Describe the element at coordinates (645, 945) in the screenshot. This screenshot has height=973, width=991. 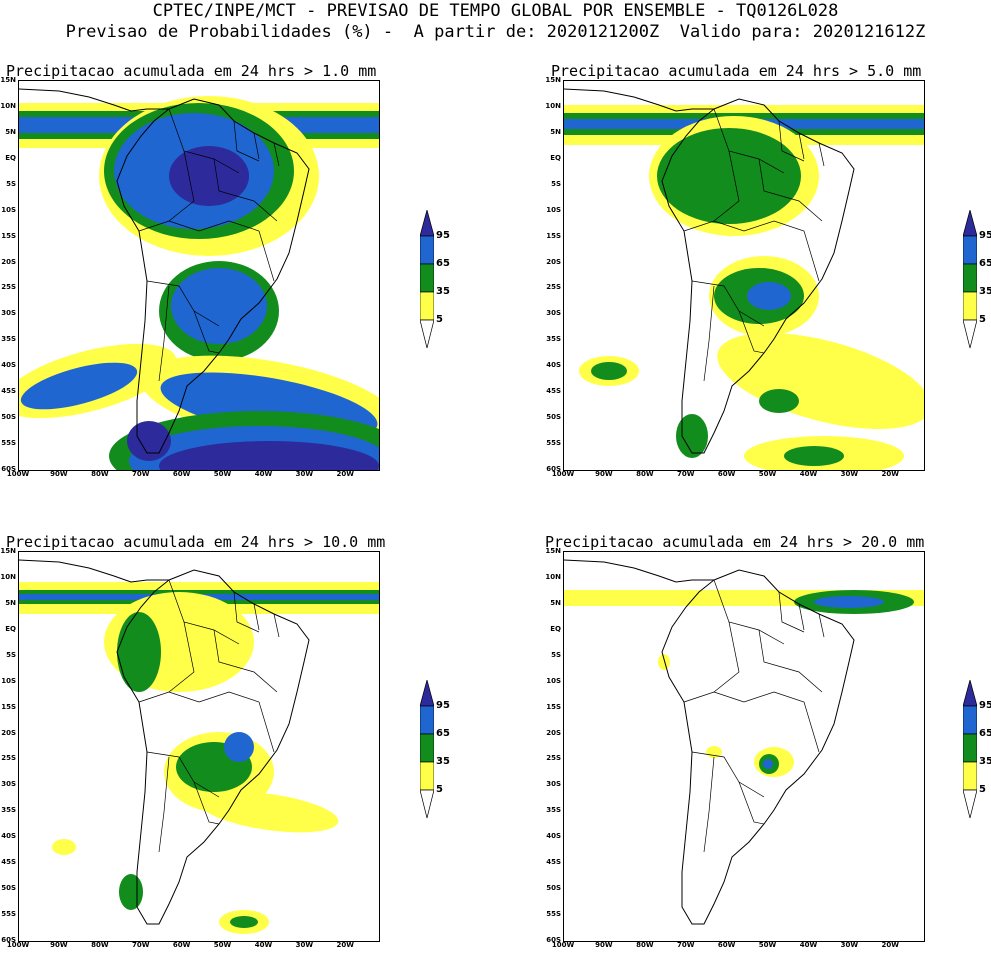
I see `lon-tick-label: 80W` at that location.